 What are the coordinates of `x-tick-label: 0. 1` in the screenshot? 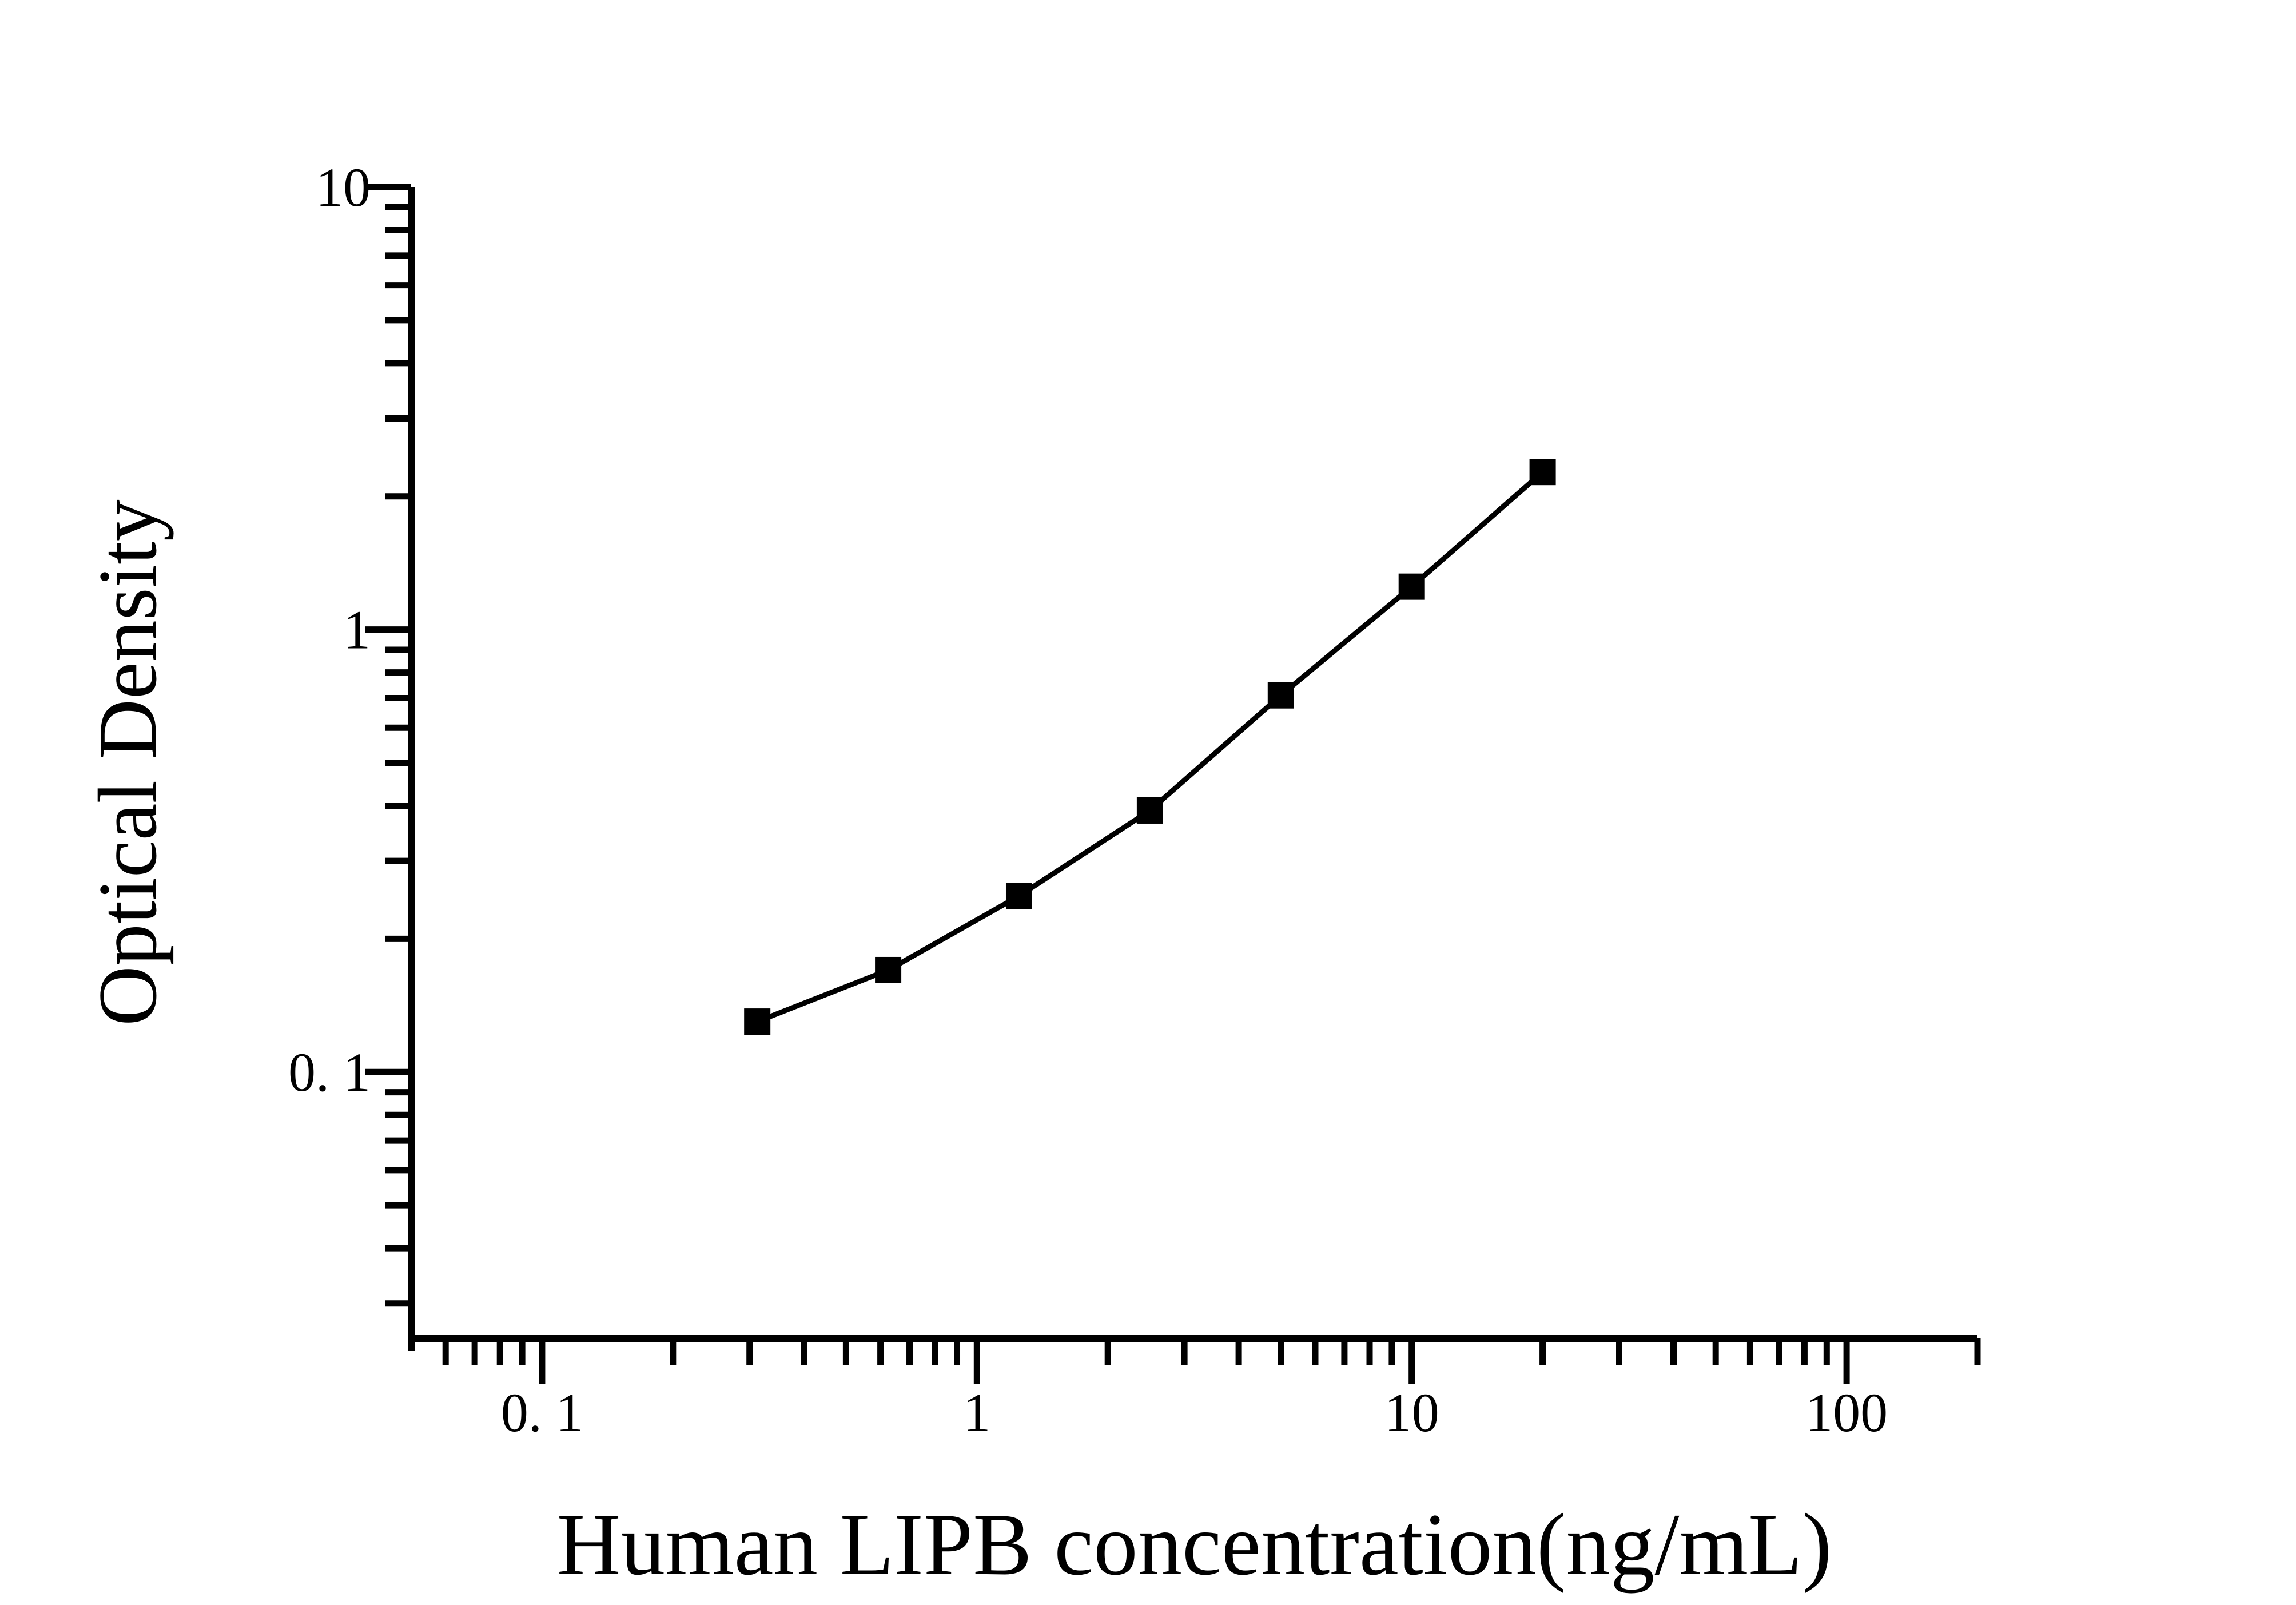 It's located at (542, 1412).